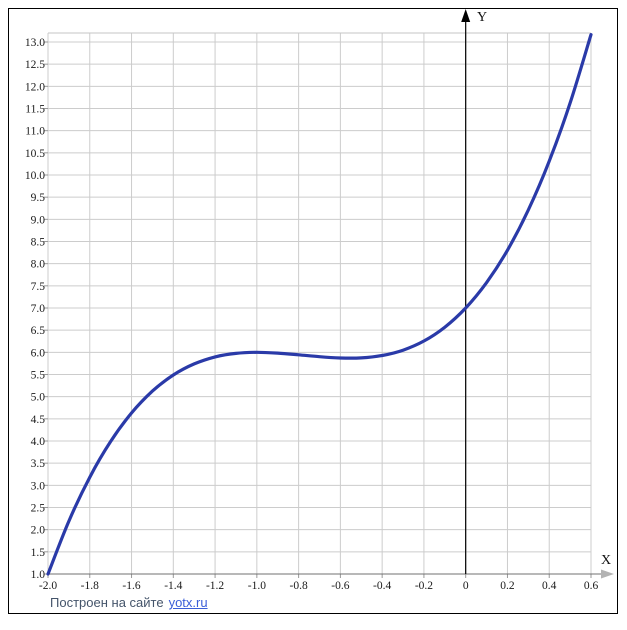 The height and width of the screenshot is (630, 627). I want to click on y-tick-label: 7.5, so click(38, 287).